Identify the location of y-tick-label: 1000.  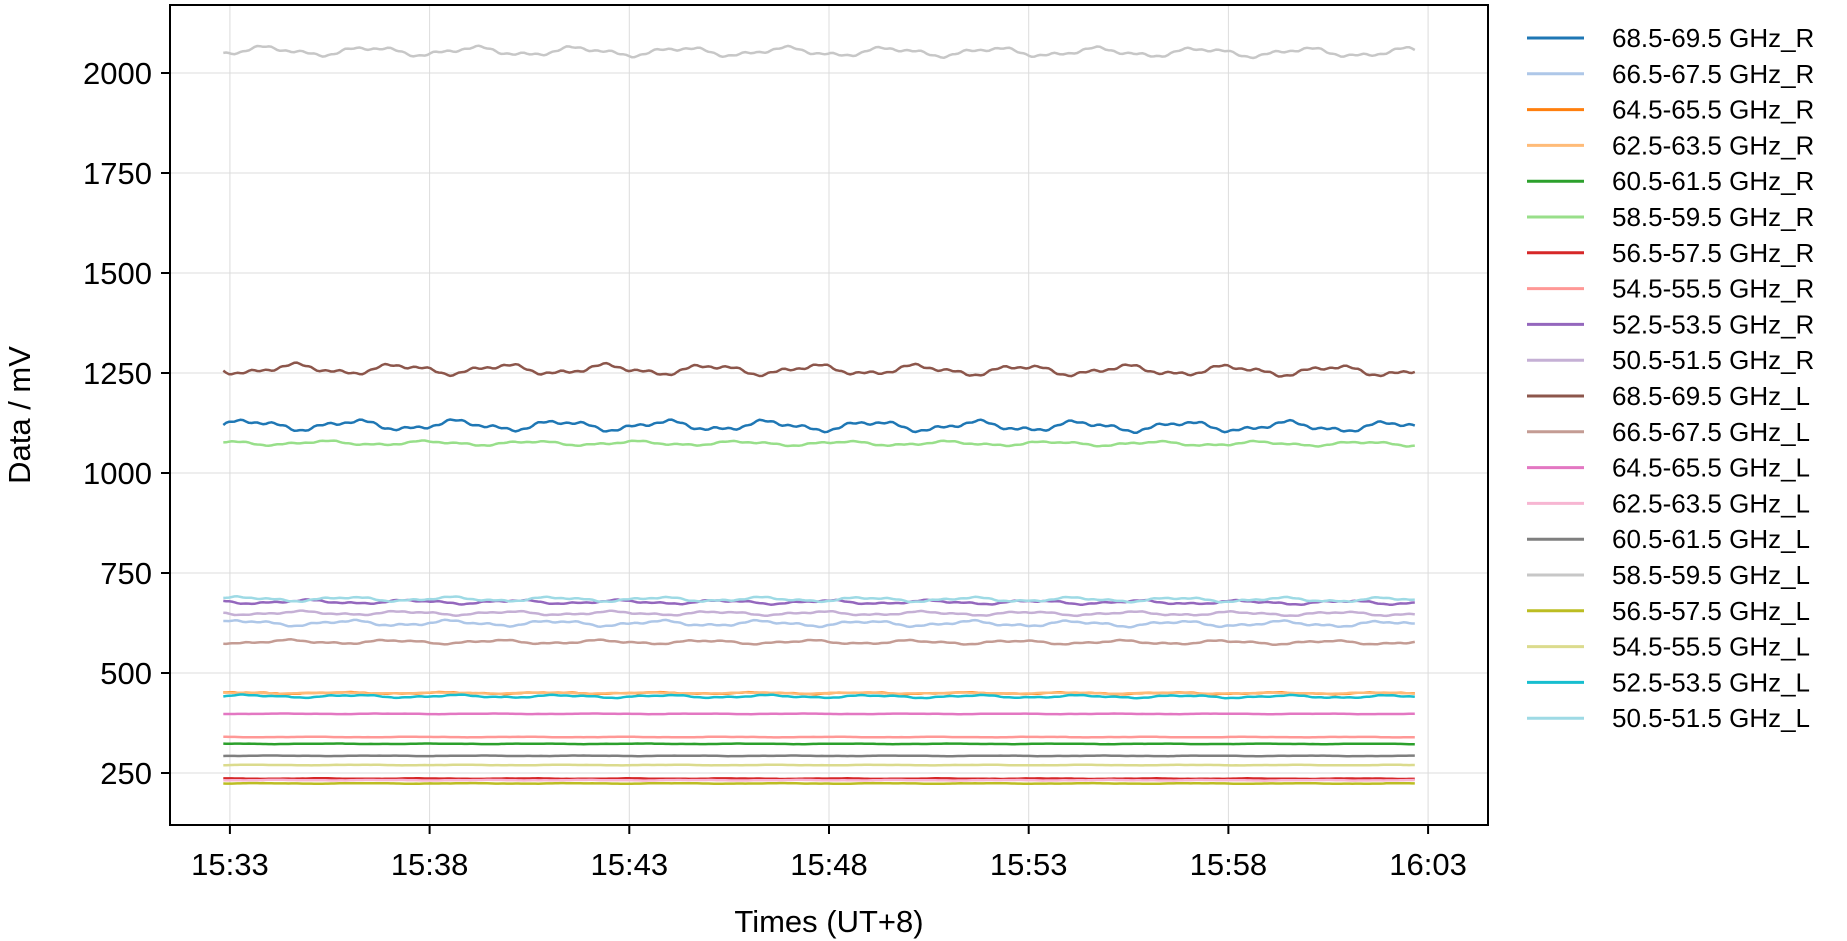
(117, 473).